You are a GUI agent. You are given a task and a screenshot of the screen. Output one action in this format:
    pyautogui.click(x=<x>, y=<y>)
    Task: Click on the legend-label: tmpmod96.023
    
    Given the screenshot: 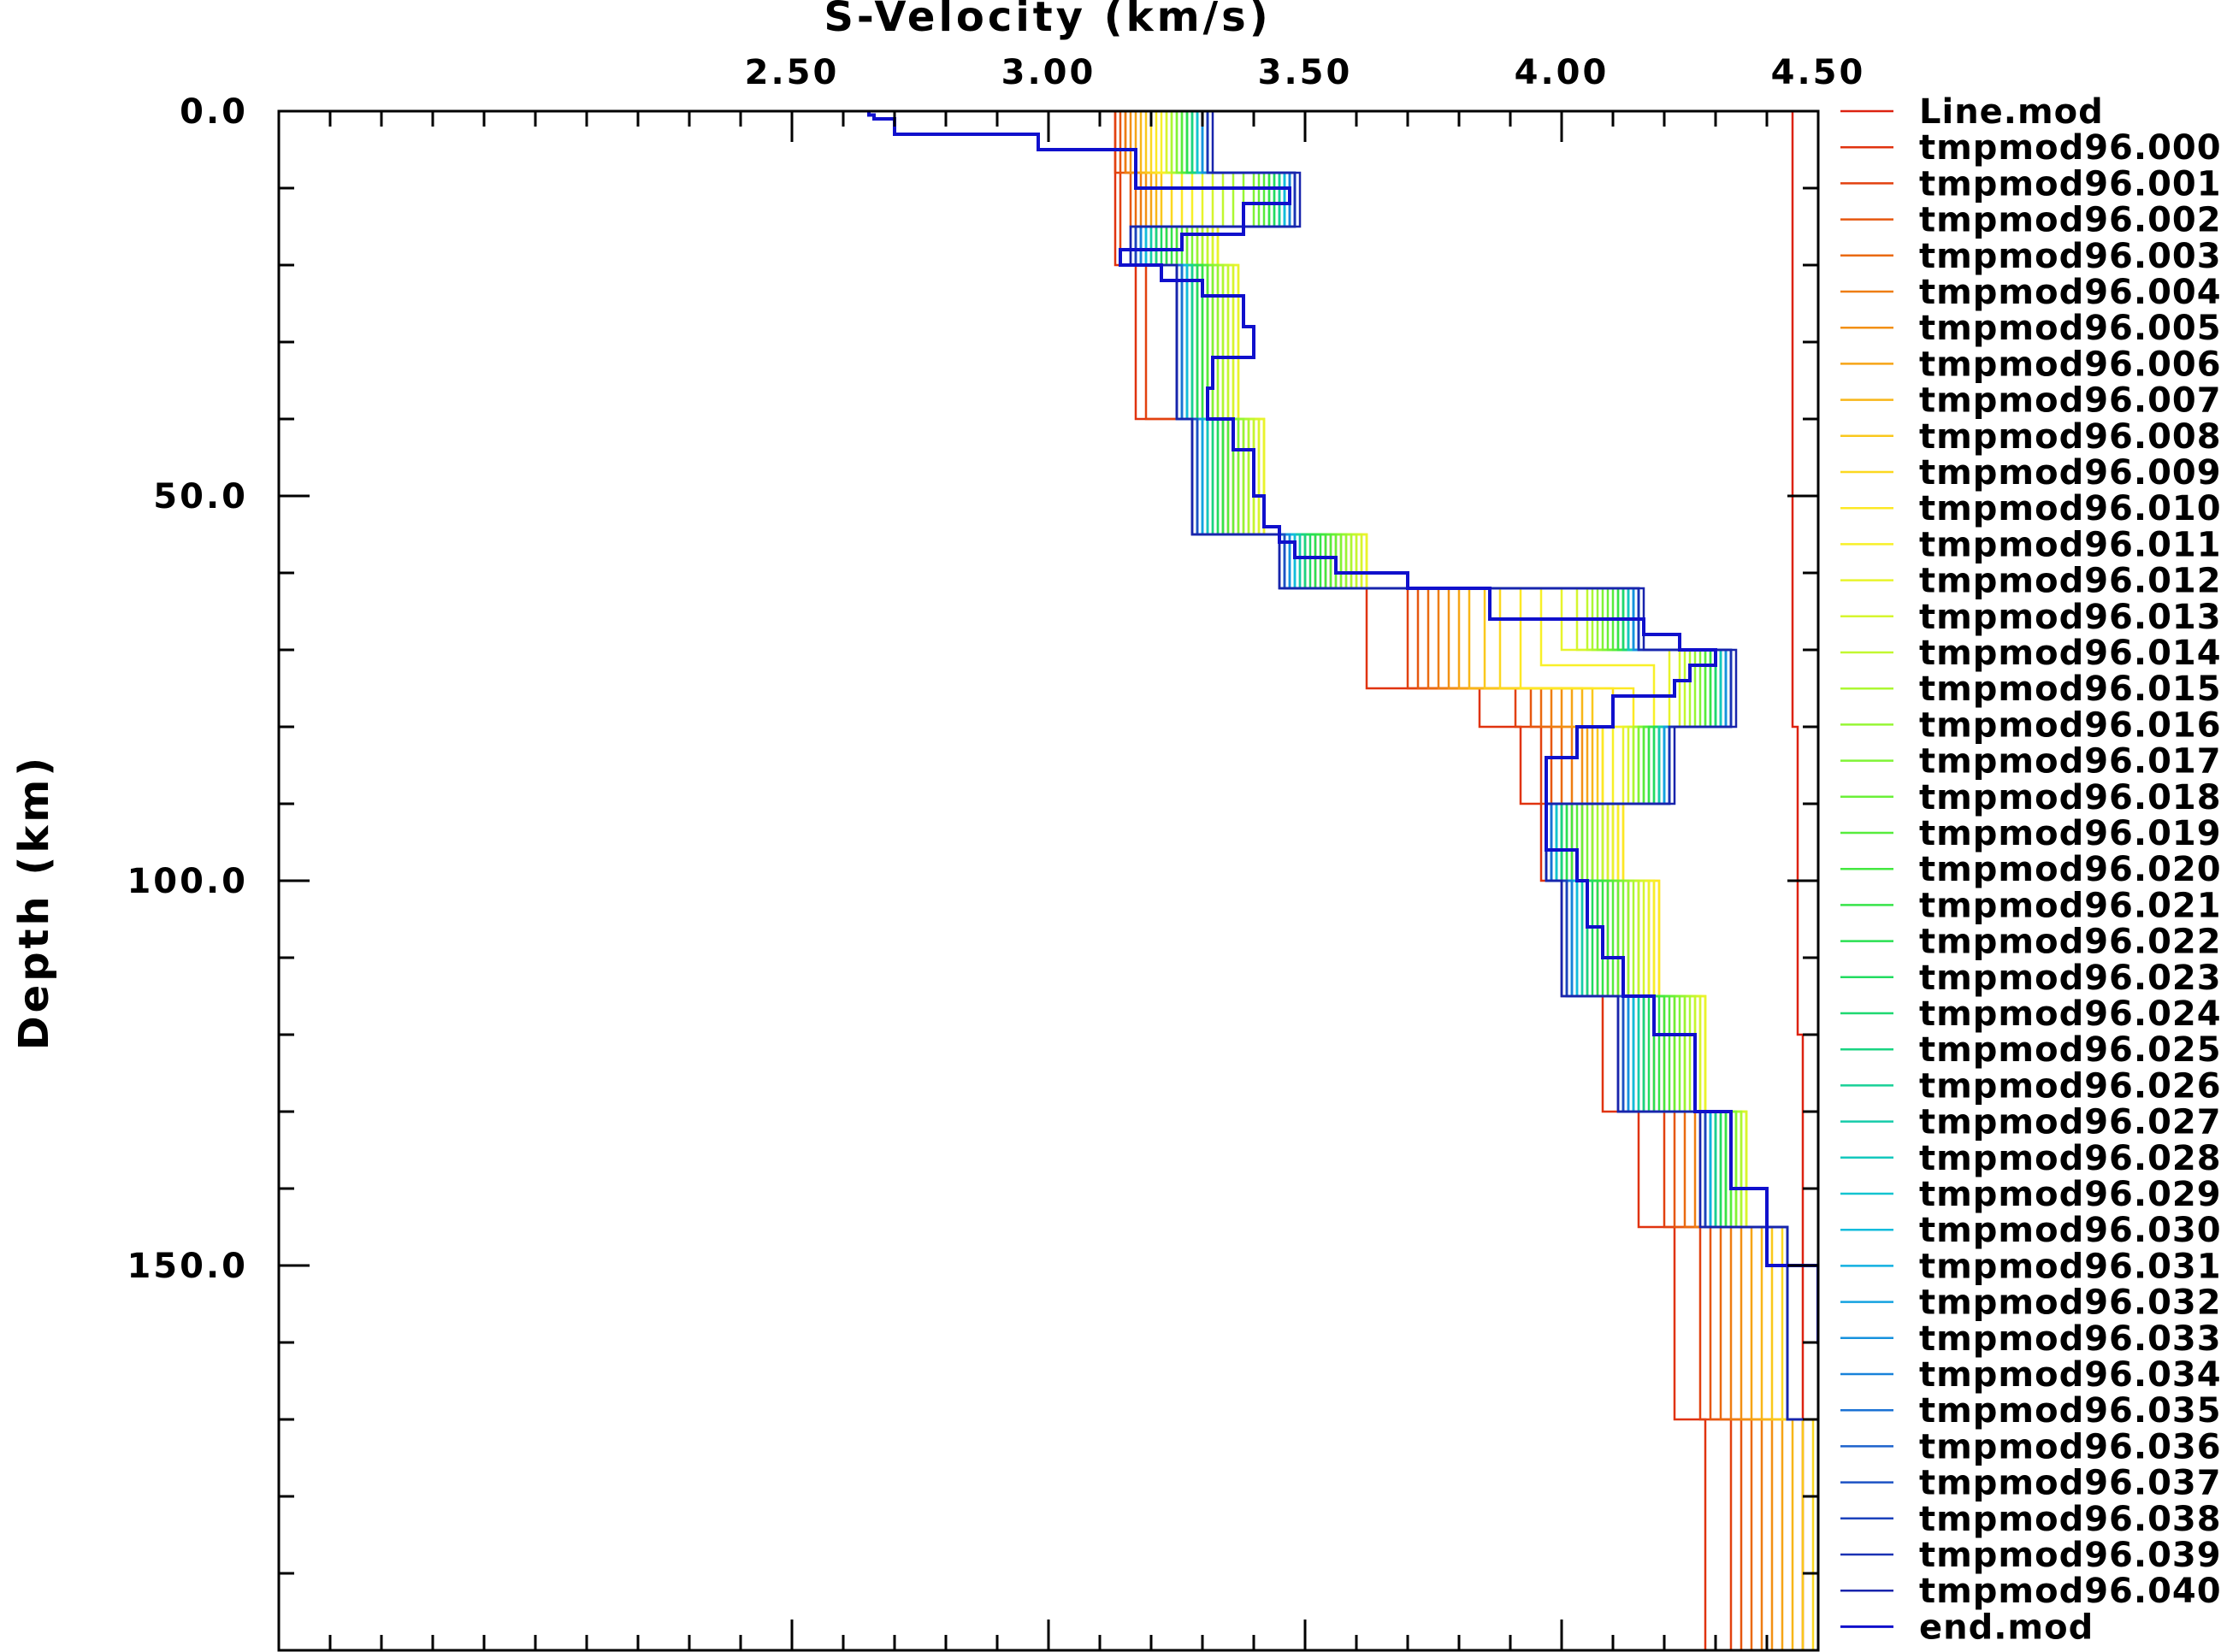 What is the action you would take?
    pyautogui.click(x=2070, y=979)
    